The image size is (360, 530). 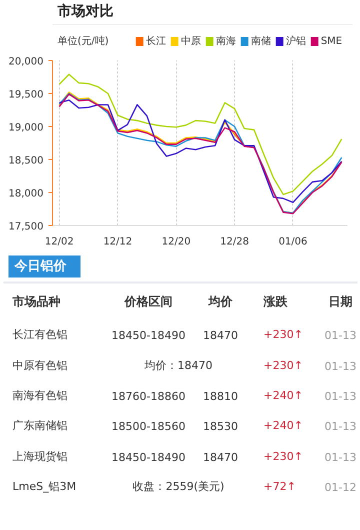 I want to click on text: LmeS_铝3M, so click(x=44, y=486).